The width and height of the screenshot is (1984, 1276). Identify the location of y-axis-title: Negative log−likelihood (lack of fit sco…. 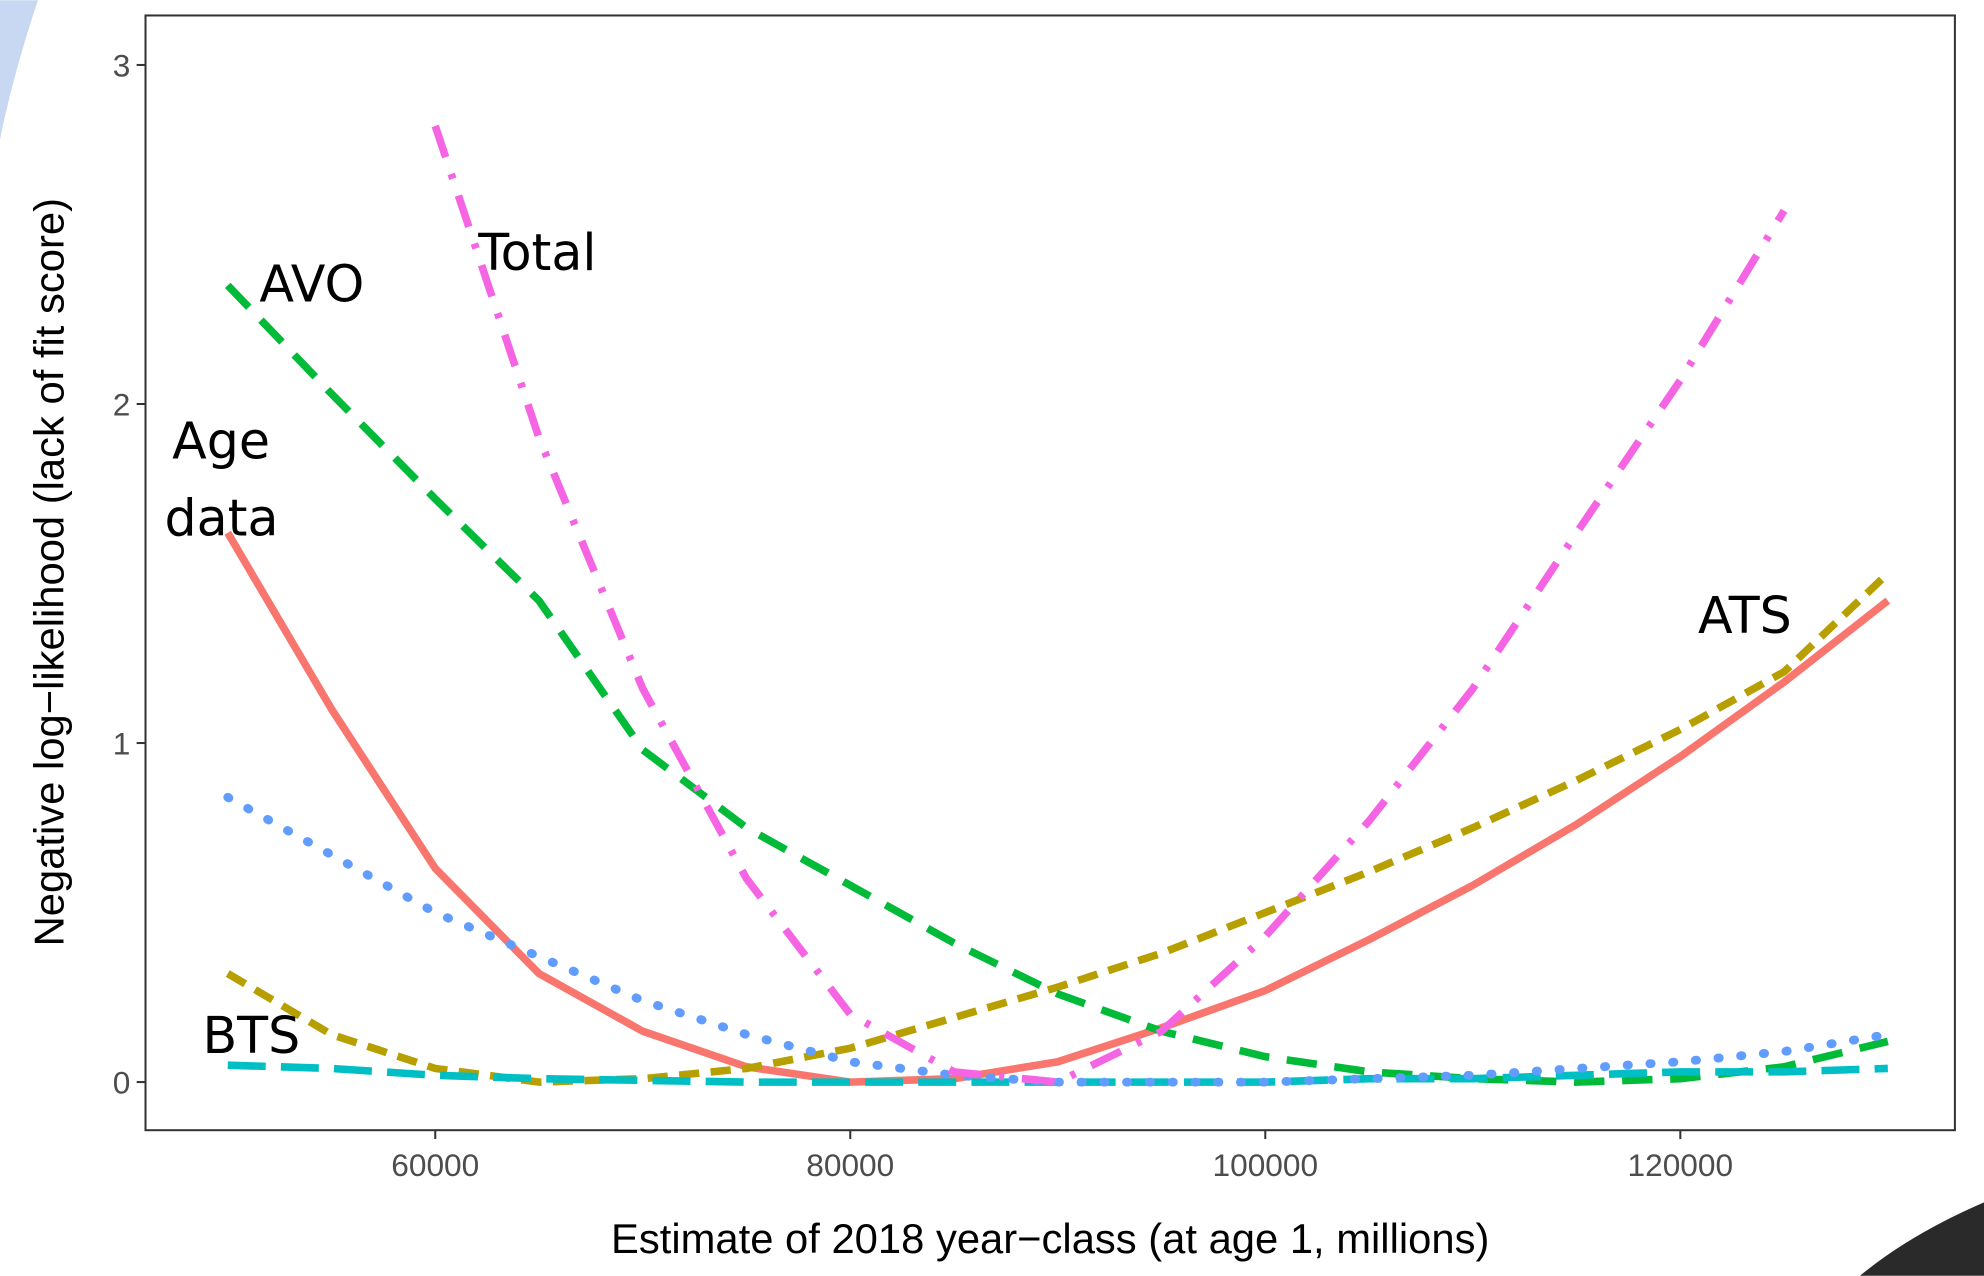
(48, 572).